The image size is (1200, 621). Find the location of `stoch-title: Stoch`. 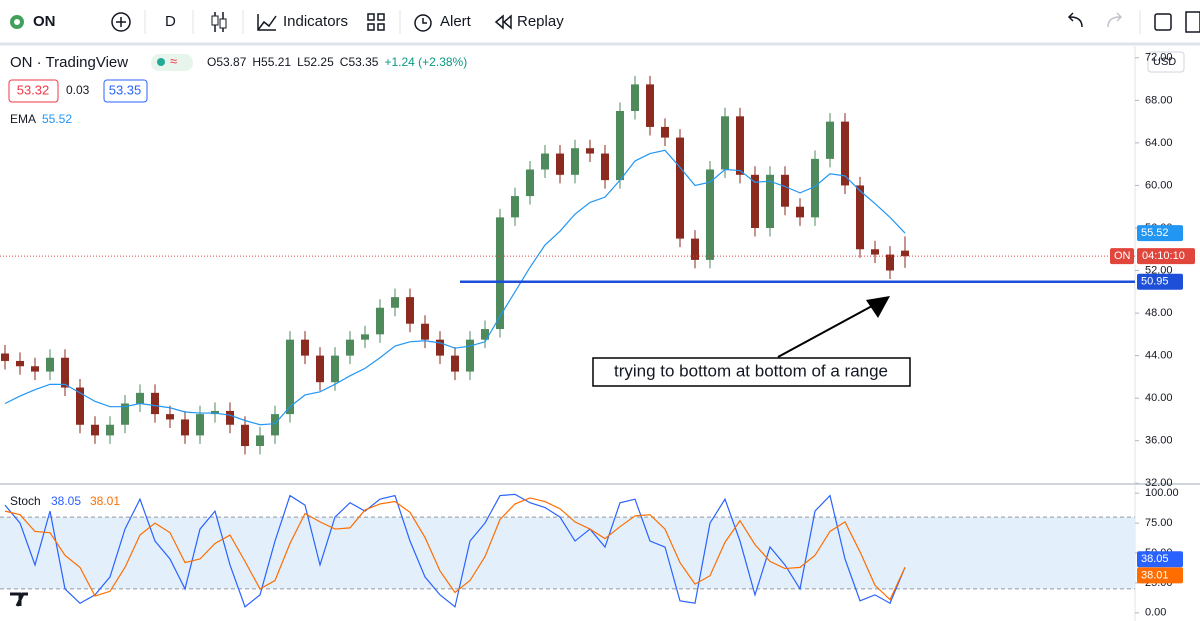

stoch-title: Stoch is located at coordinates (25, 501).